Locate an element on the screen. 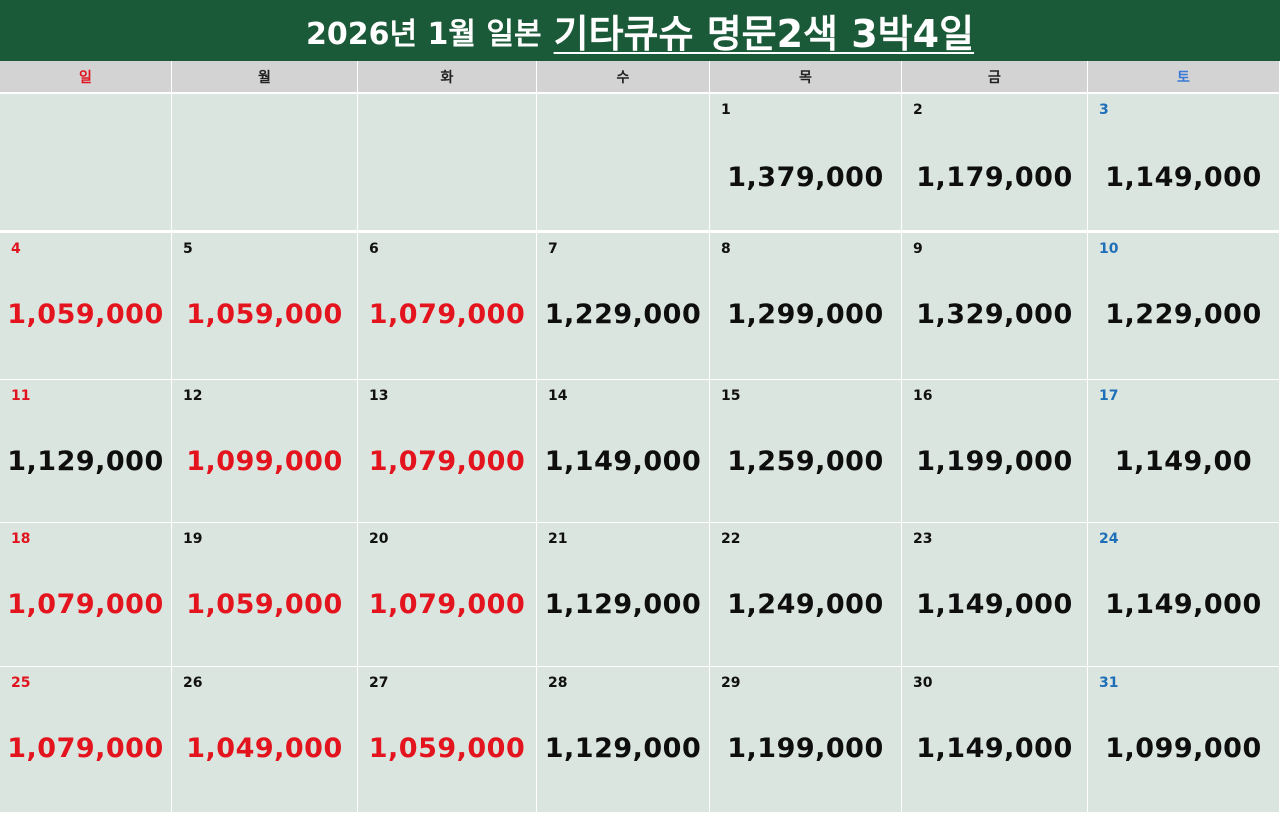 The image size is (1280, 813). calendar-day-cell: 18 1,079,000 is located at coordinates (86, 595).